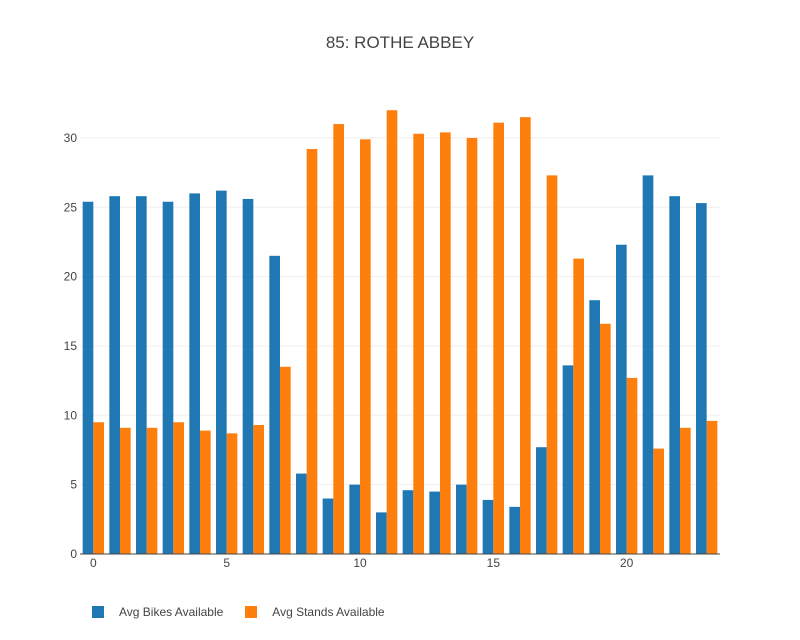 Image resolution: width=800 pixels, height=640 pixels. Describe the element at coordinates (71, 138) in the screenshot. I see `y-tick-label: 30` at that location.